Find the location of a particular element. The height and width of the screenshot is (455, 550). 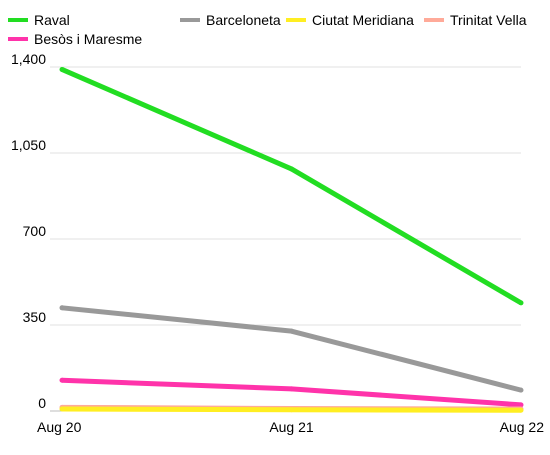

y-tick-label: 1,050 is located at coordinates (28, 145).